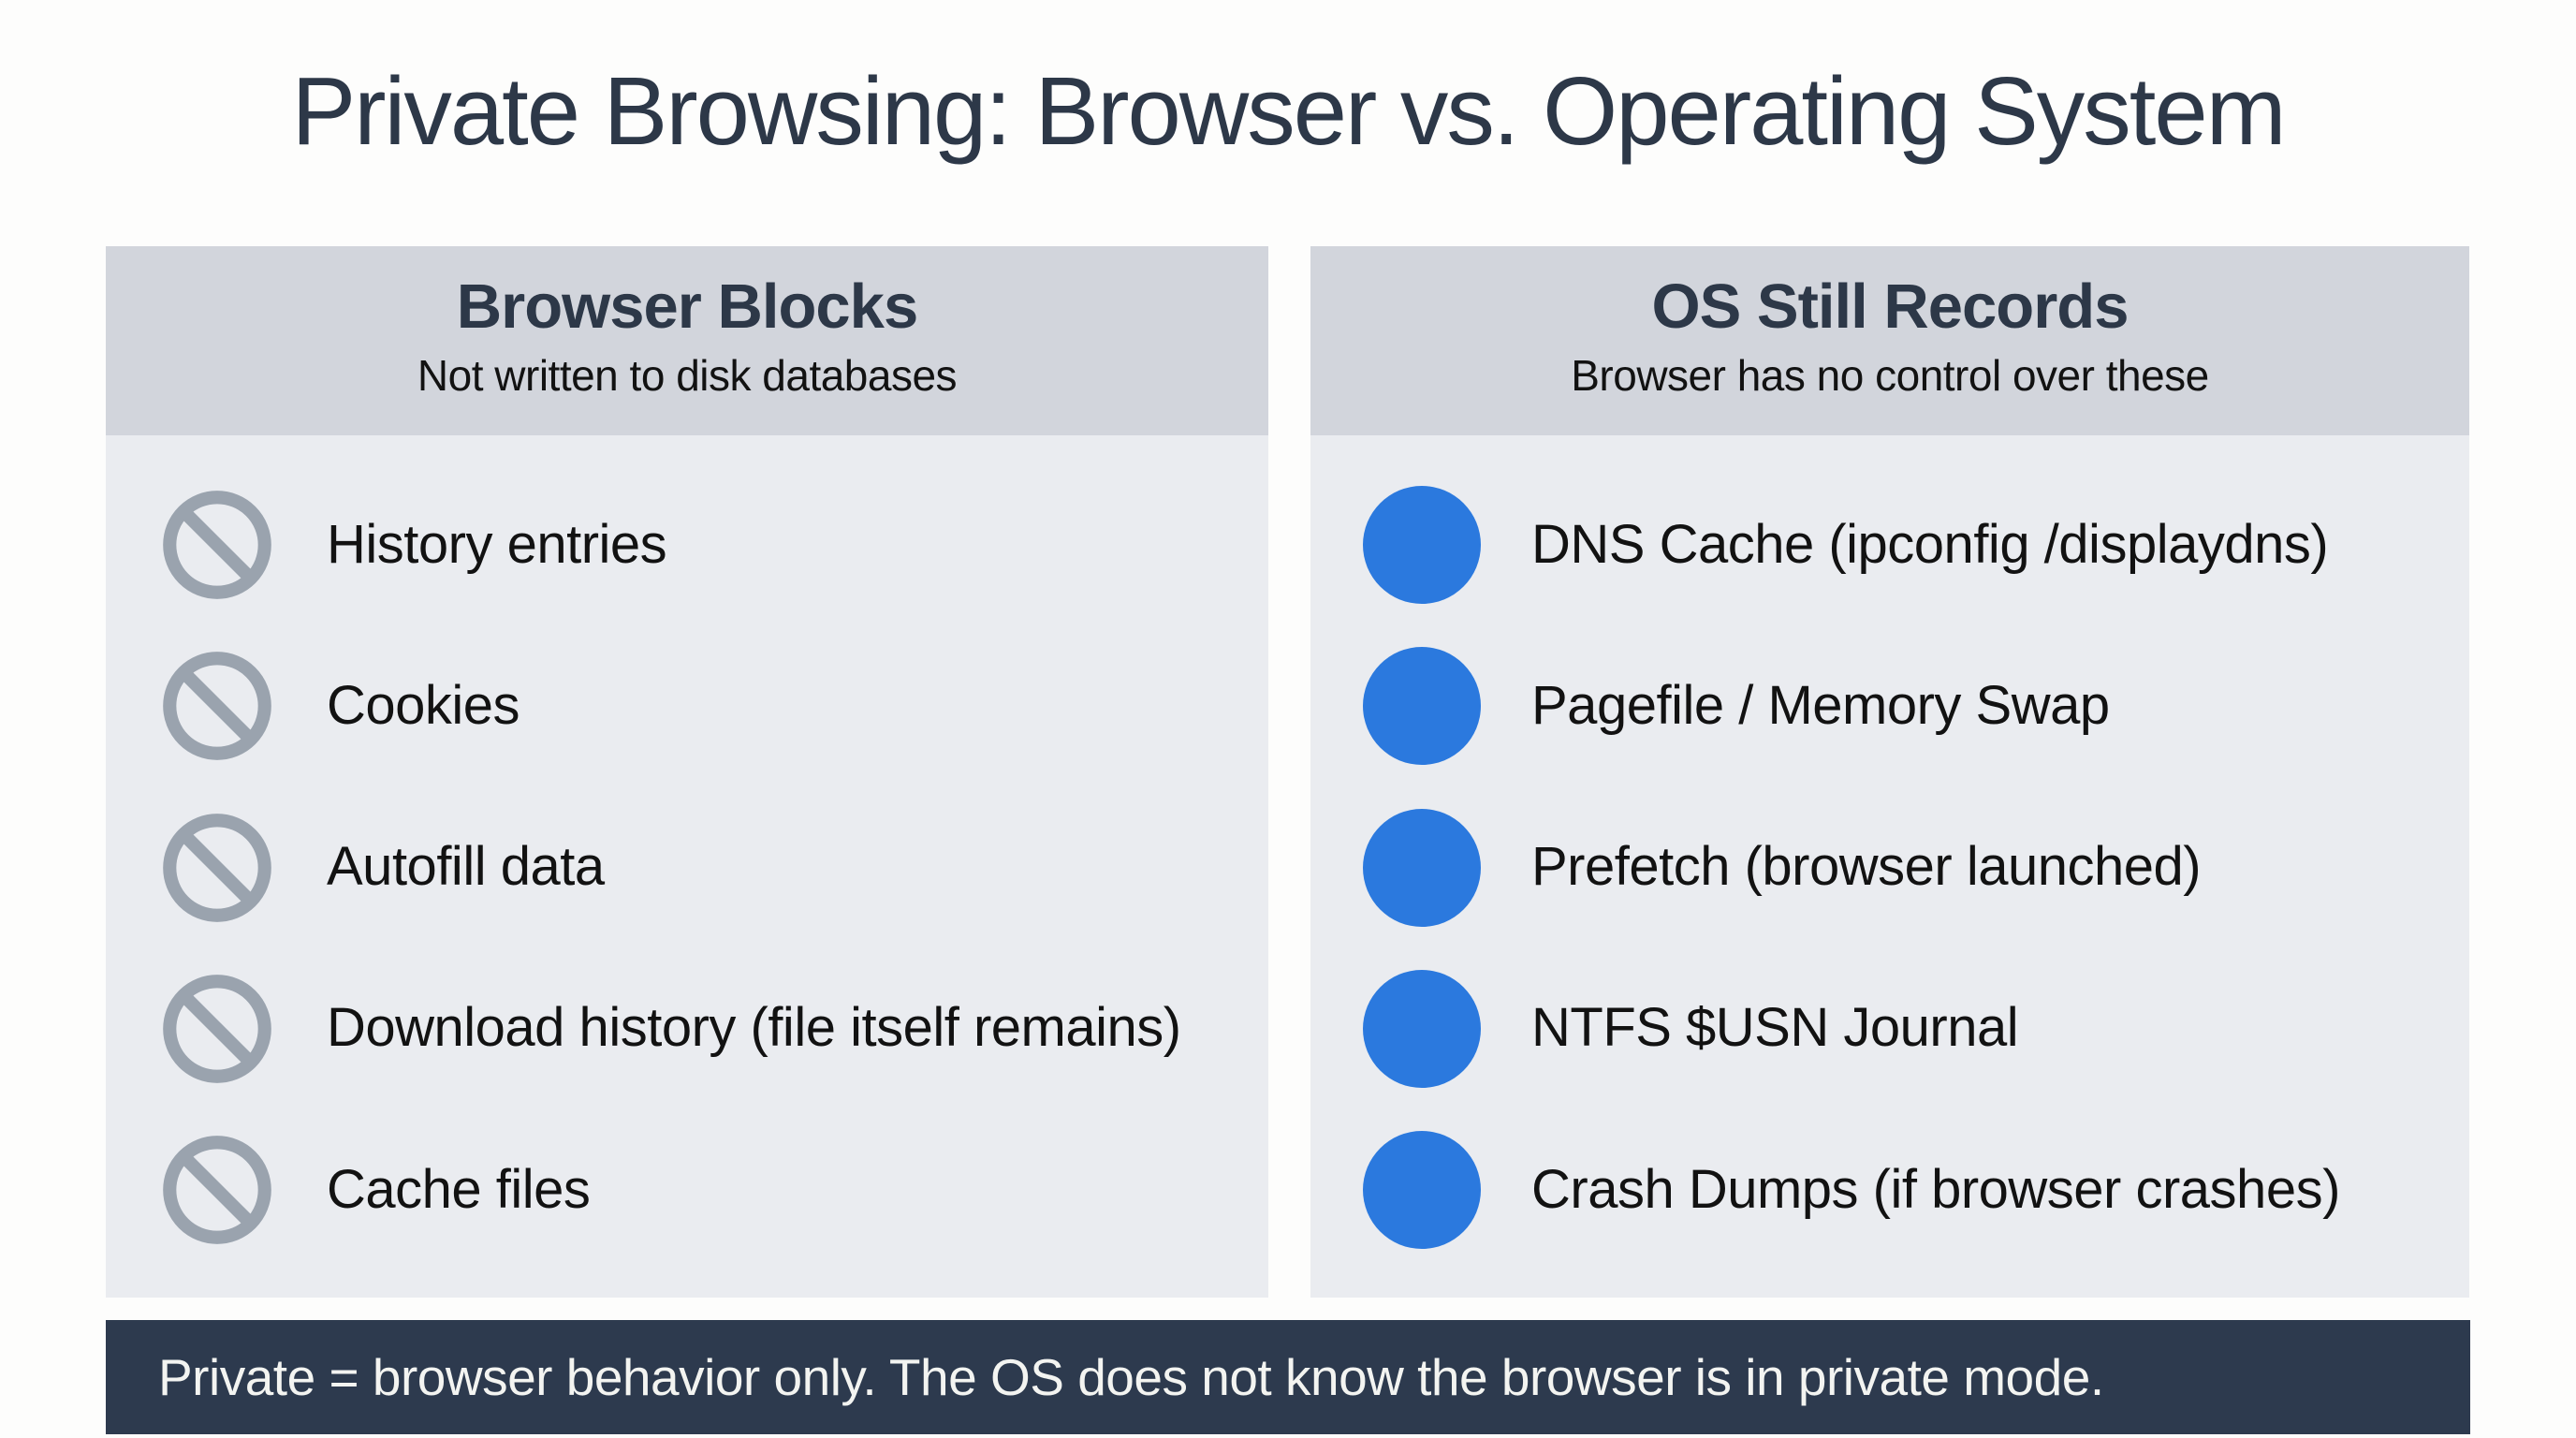 The image size is (2576, 1438). Describe the element at coordinates (694, 706) in the screenshot. I see `list-item: Cookies` at that location.